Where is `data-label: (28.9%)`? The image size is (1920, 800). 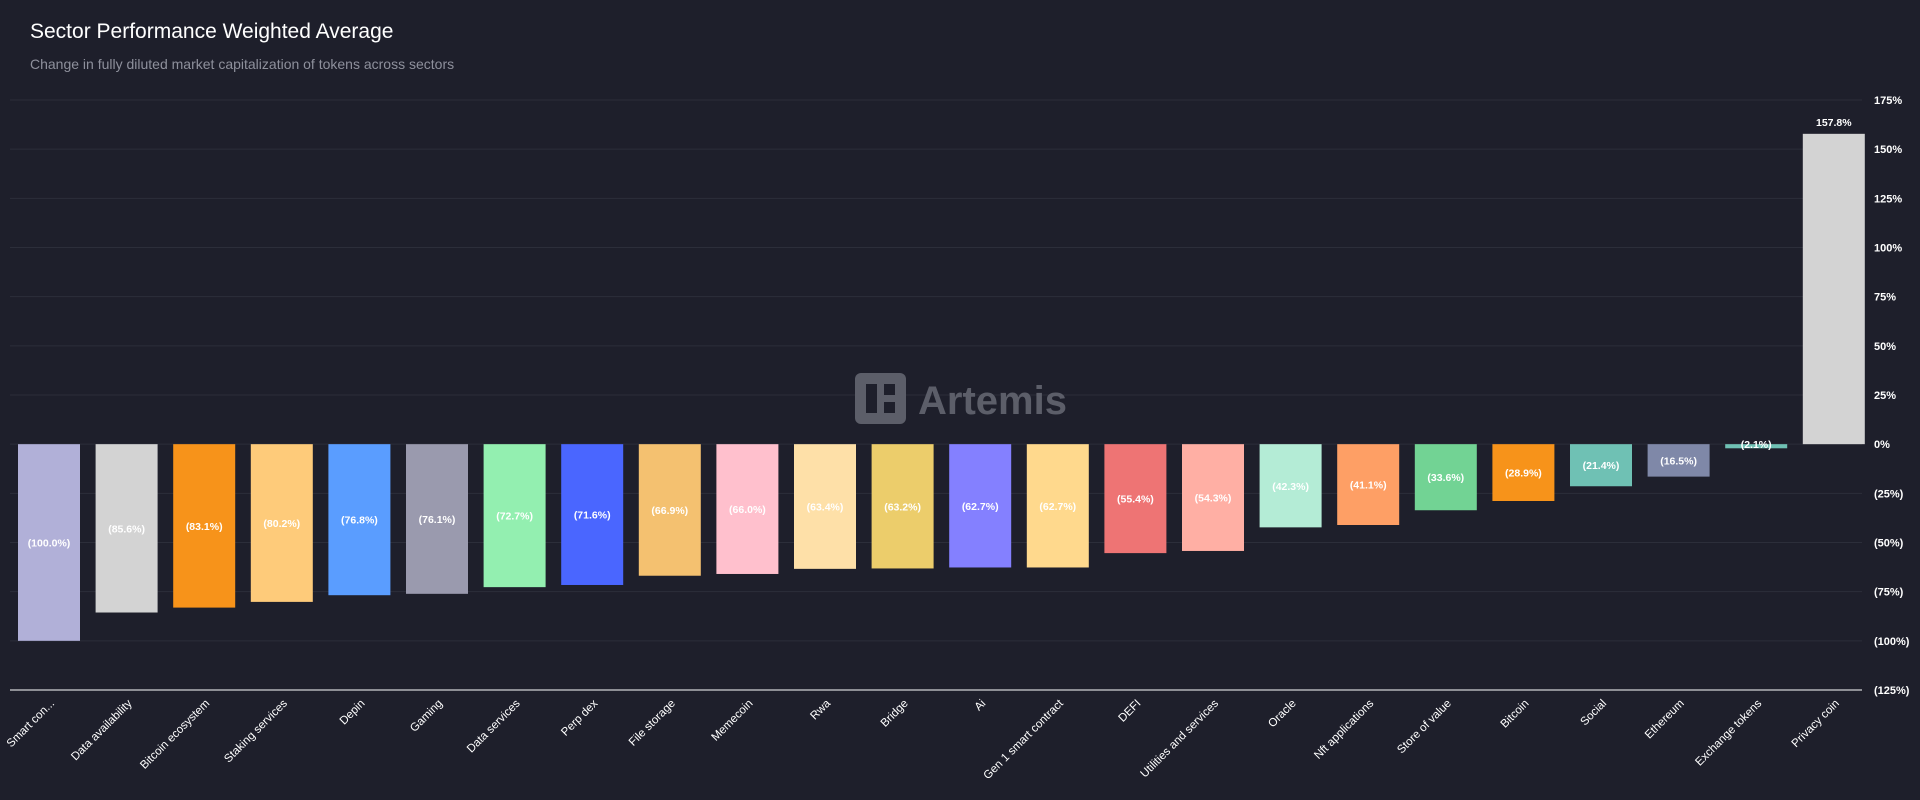 data-label: (28.9%) is located at coordinates (1523, 474).